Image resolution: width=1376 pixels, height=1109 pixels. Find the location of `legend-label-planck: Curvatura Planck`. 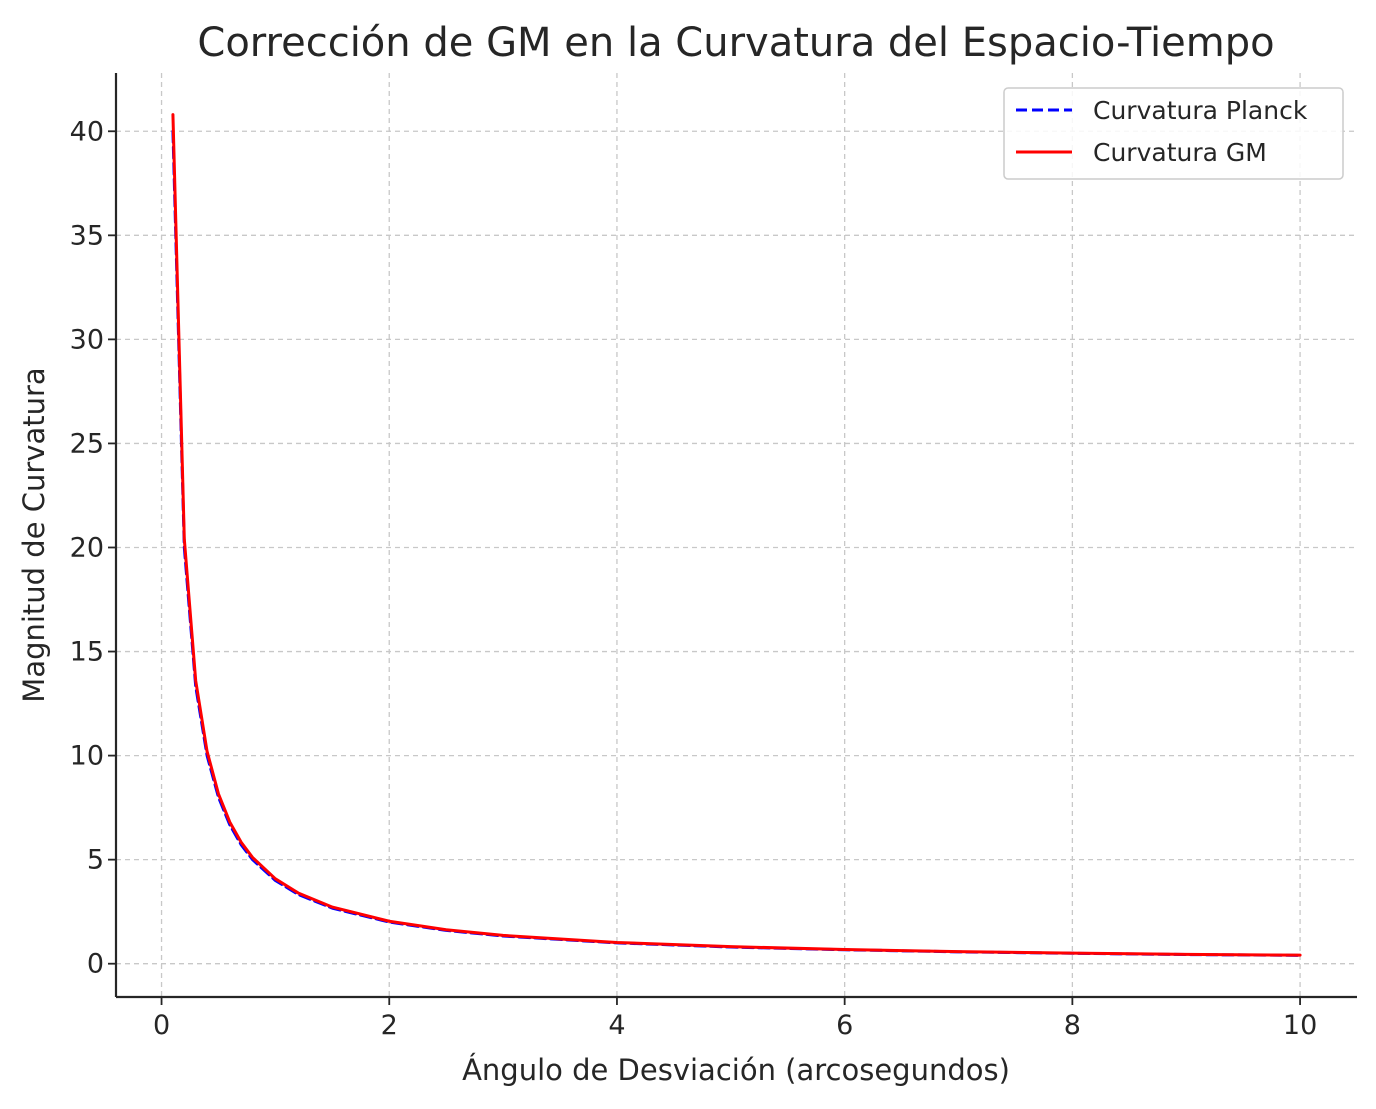

legend-label-planck: Curvatura Planck is located at coordinates (1200, 110).